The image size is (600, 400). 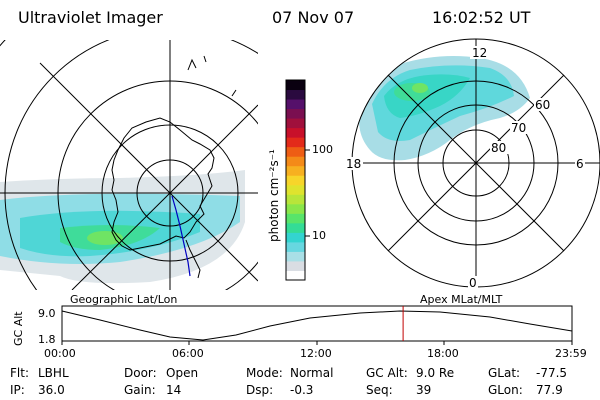 I want to click on info-door-label: Door:, so click(x=140, y=373).